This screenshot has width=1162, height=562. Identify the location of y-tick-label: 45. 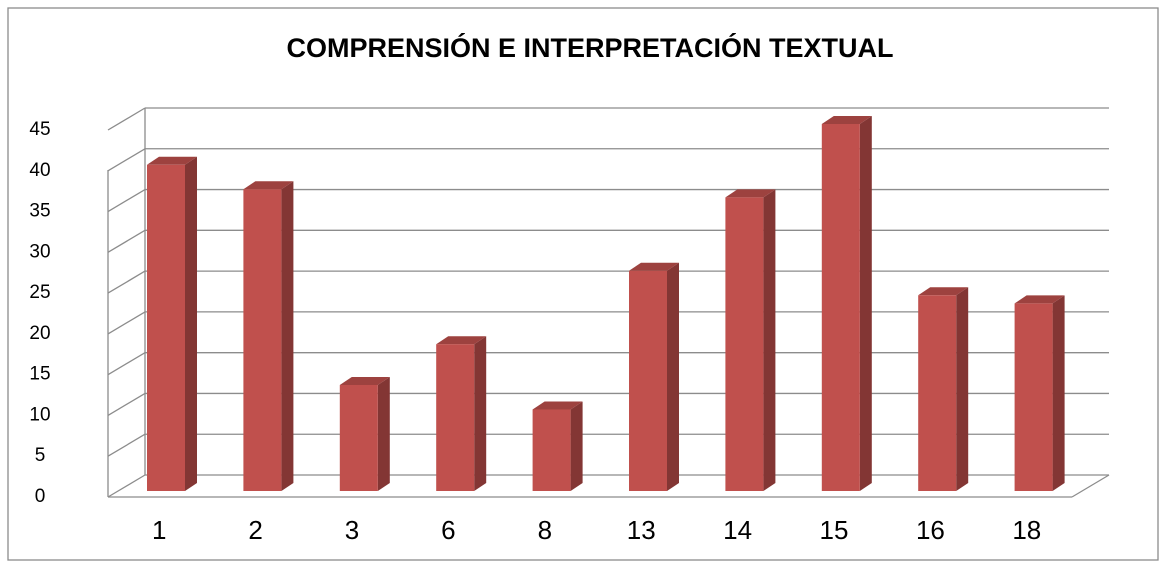
(39, 129).